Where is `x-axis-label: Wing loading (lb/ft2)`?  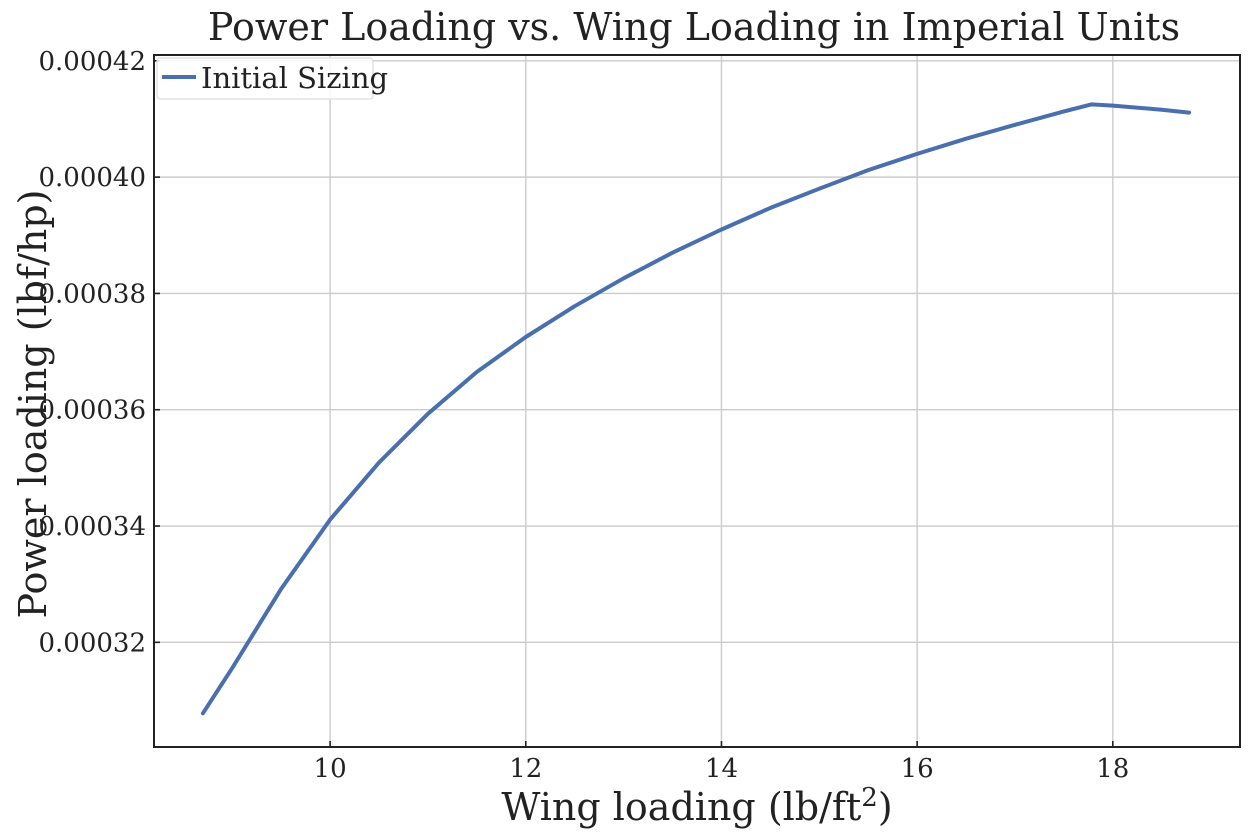 x-axis-label: Wing loading (lb/ft2) is located at coordinates (696, 806).